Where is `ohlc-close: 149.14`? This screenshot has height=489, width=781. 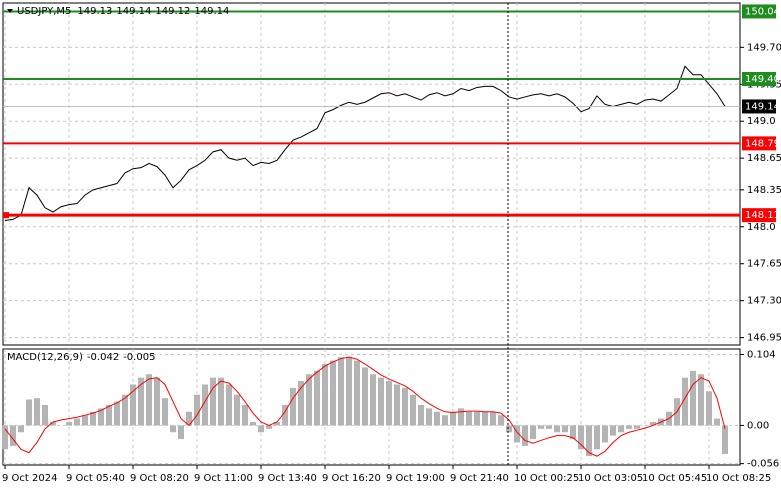
ohlc-close: 149.14 is located at coordinates (211, 11).